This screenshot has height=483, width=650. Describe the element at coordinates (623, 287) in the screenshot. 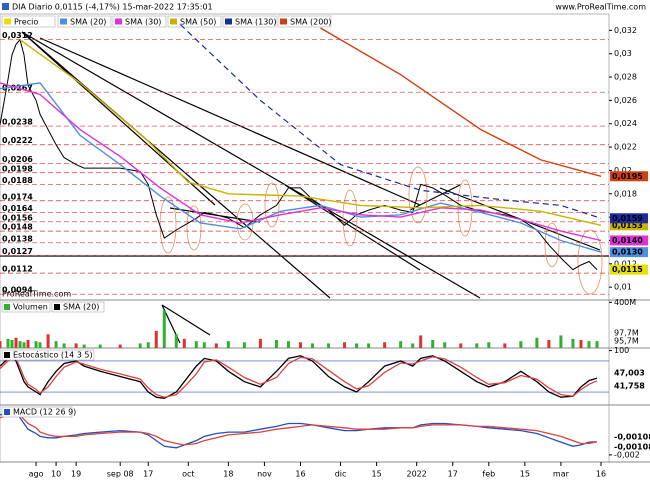

I see `y-tick-label: 0,01` at that location.